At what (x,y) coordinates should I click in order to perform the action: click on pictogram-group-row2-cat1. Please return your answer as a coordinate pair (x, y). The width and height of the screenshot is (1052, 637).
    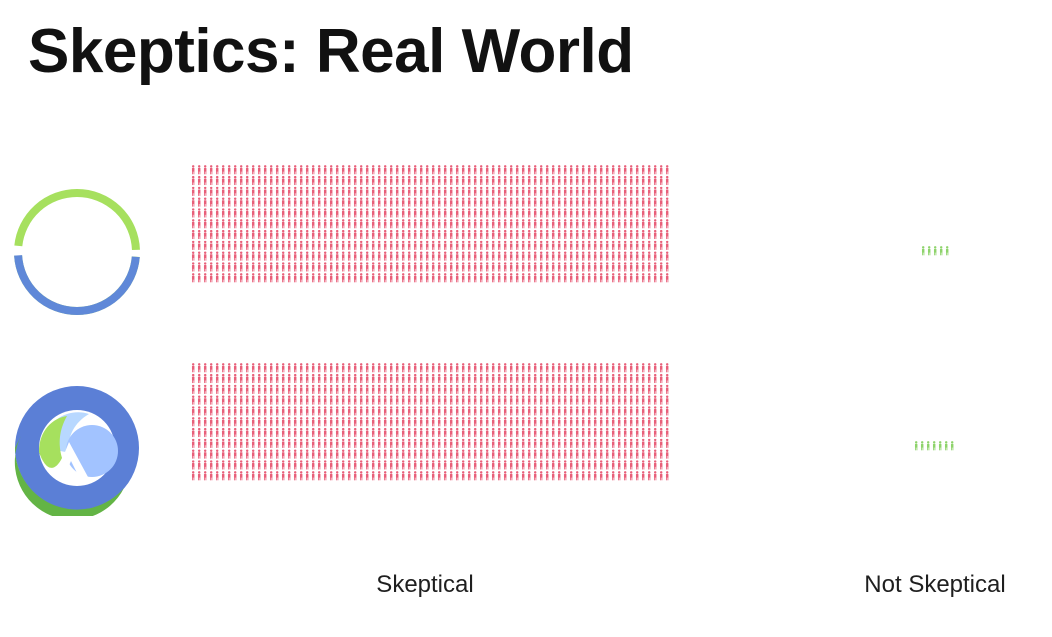
    Looking at the image, I should click on (430, 422).